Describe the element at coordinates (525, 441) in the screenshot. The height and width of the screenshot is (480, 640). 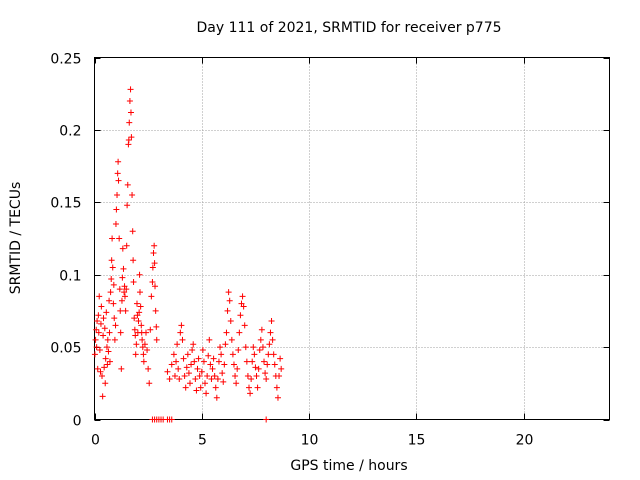
I see `x-tick-label: 20` at that location.